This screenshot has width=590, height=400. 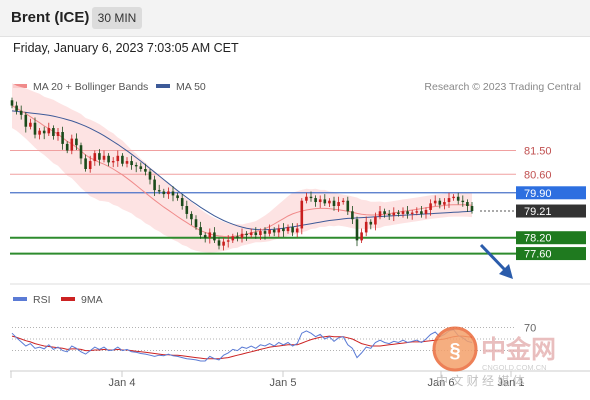 What do you see at coordinates (518, 349) in the screenshot?
I see `watermark-brand: 中金网` at bounding box center [518, 349].